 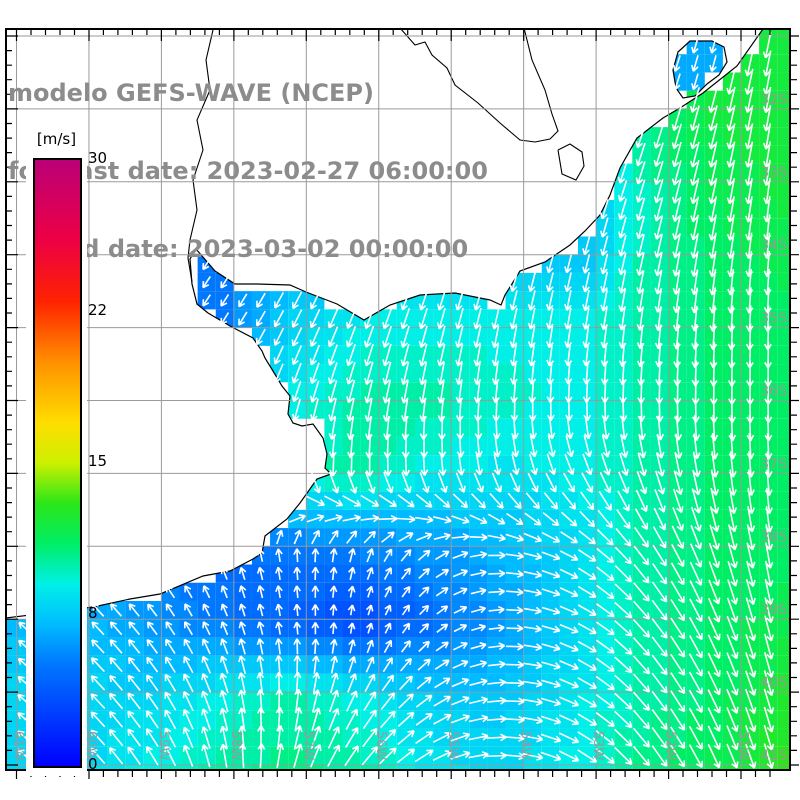 I want to click on colorbar-tick: 30, so click(x=98, y=158).